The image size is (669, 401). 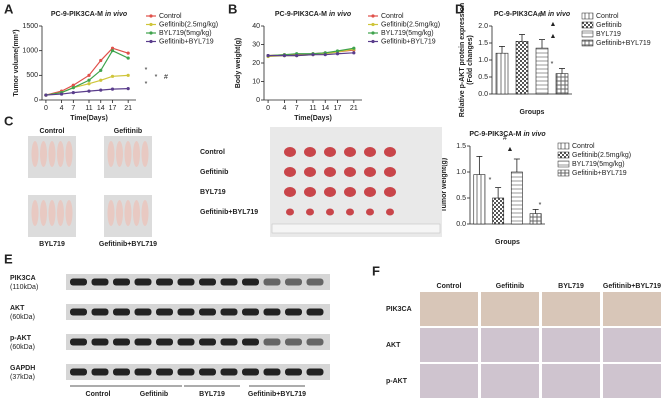 I want to click on size-label: (60kDa), so click(x=22, y=317).